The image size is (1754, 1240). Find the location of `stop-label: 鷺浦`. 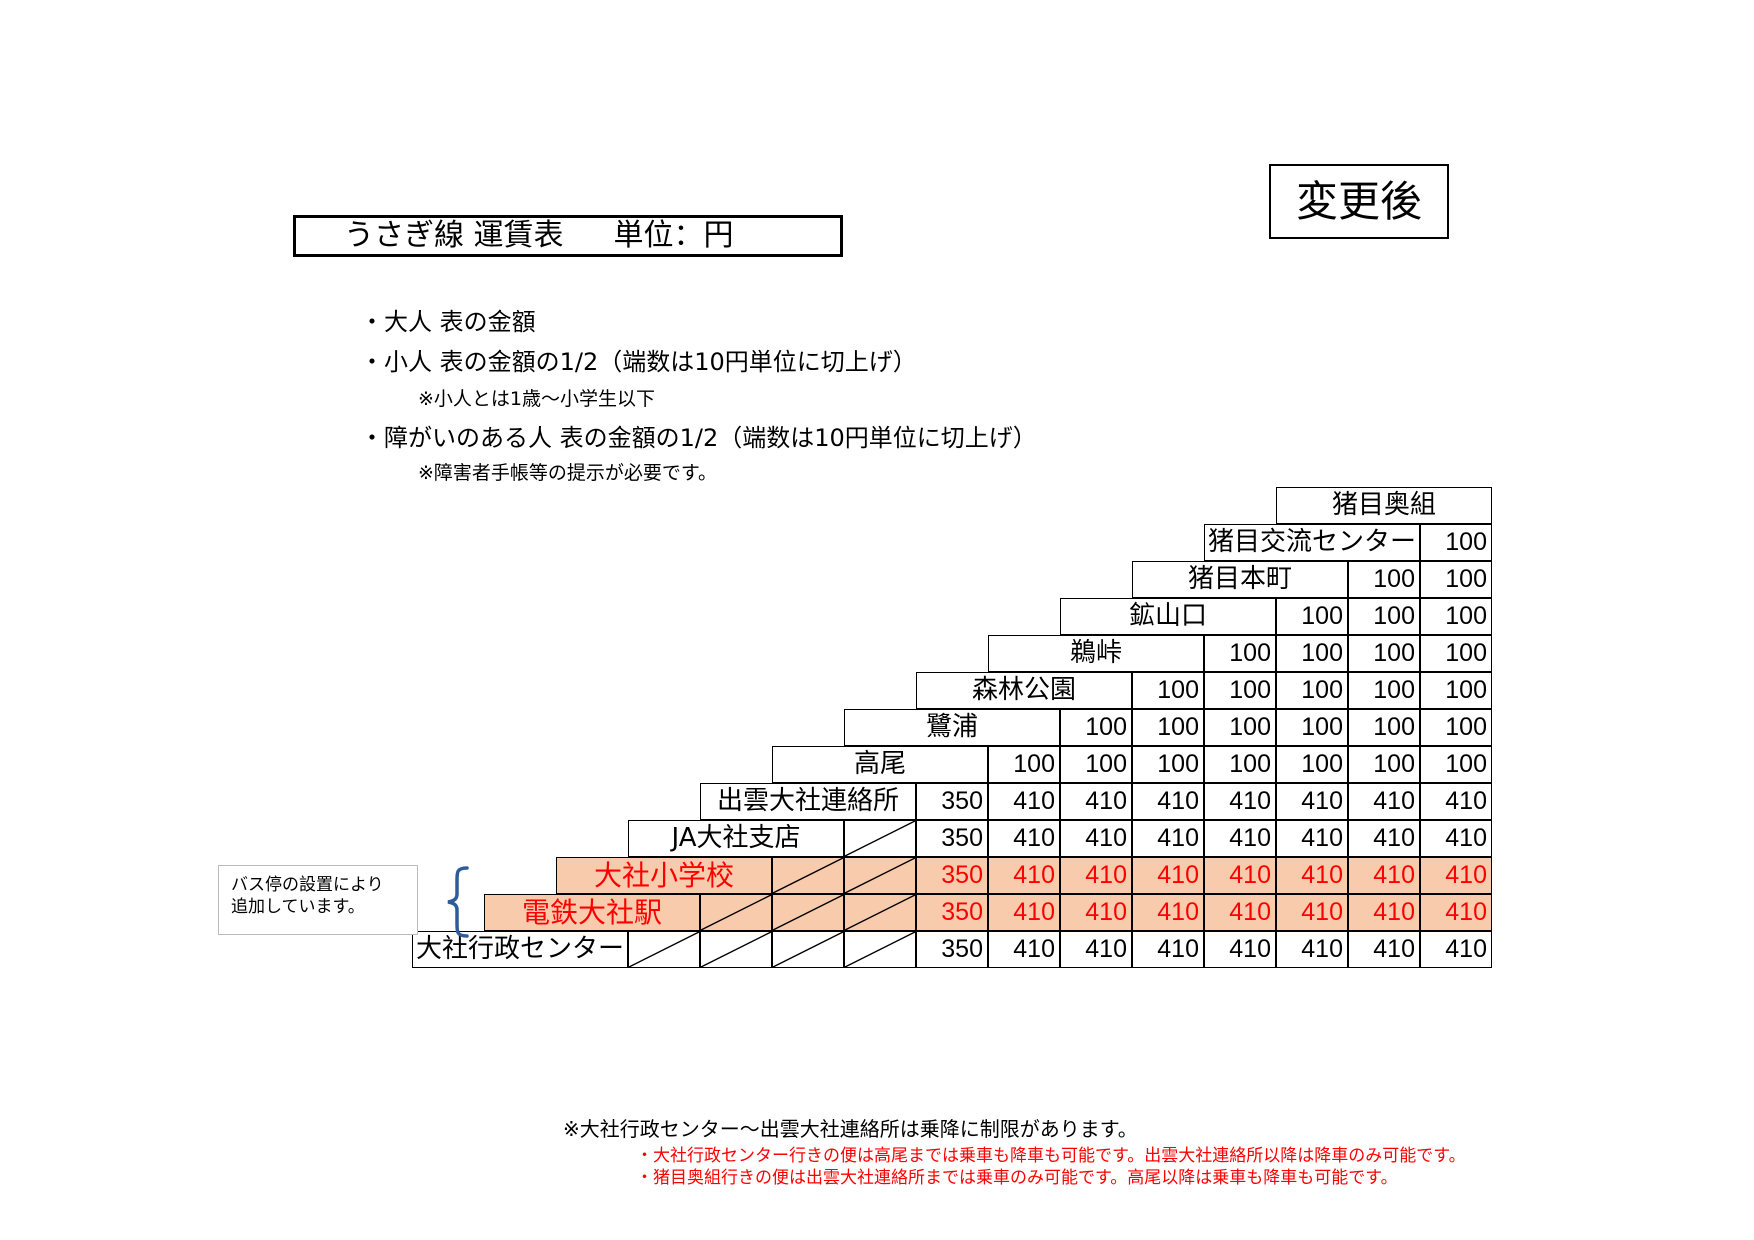

stop-label: 鷺浦 is located at coordinates (952, 727).